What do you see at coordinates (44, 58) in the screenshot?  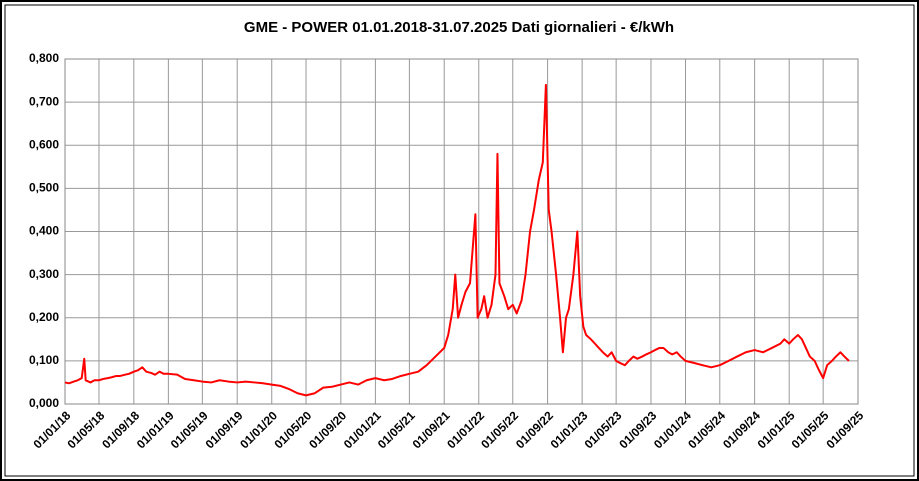 I see `y-tick-label: 0,800` at bounding box center [44, 58].